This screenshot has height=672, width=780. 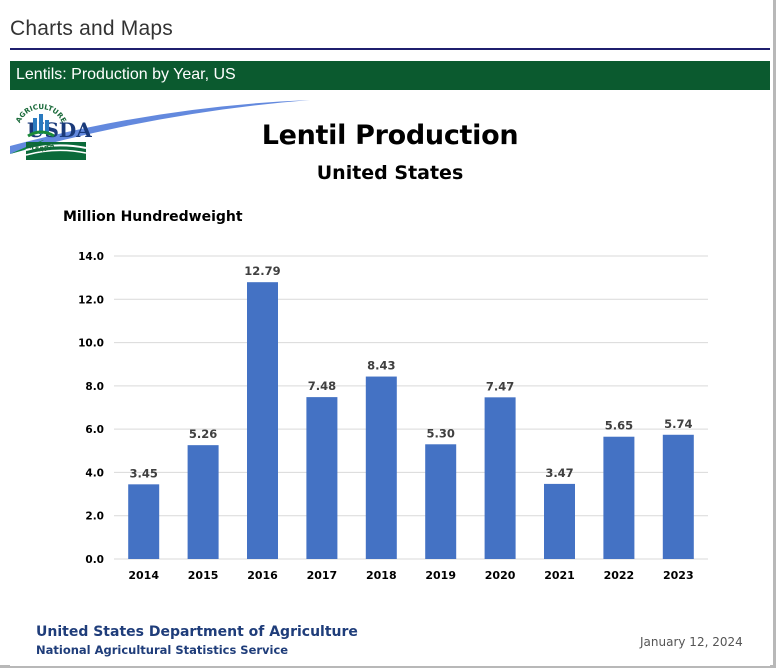 I want to click on data-label-2023: 5.74, so click(x=678, y=424).